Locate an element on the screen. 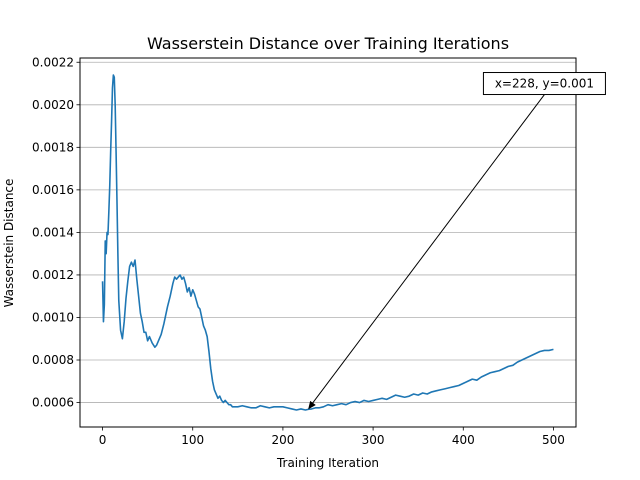 The width and height of the screenshot is (640, 480). y-tick-label: 0.0020 is located at coordinates (53, 105).